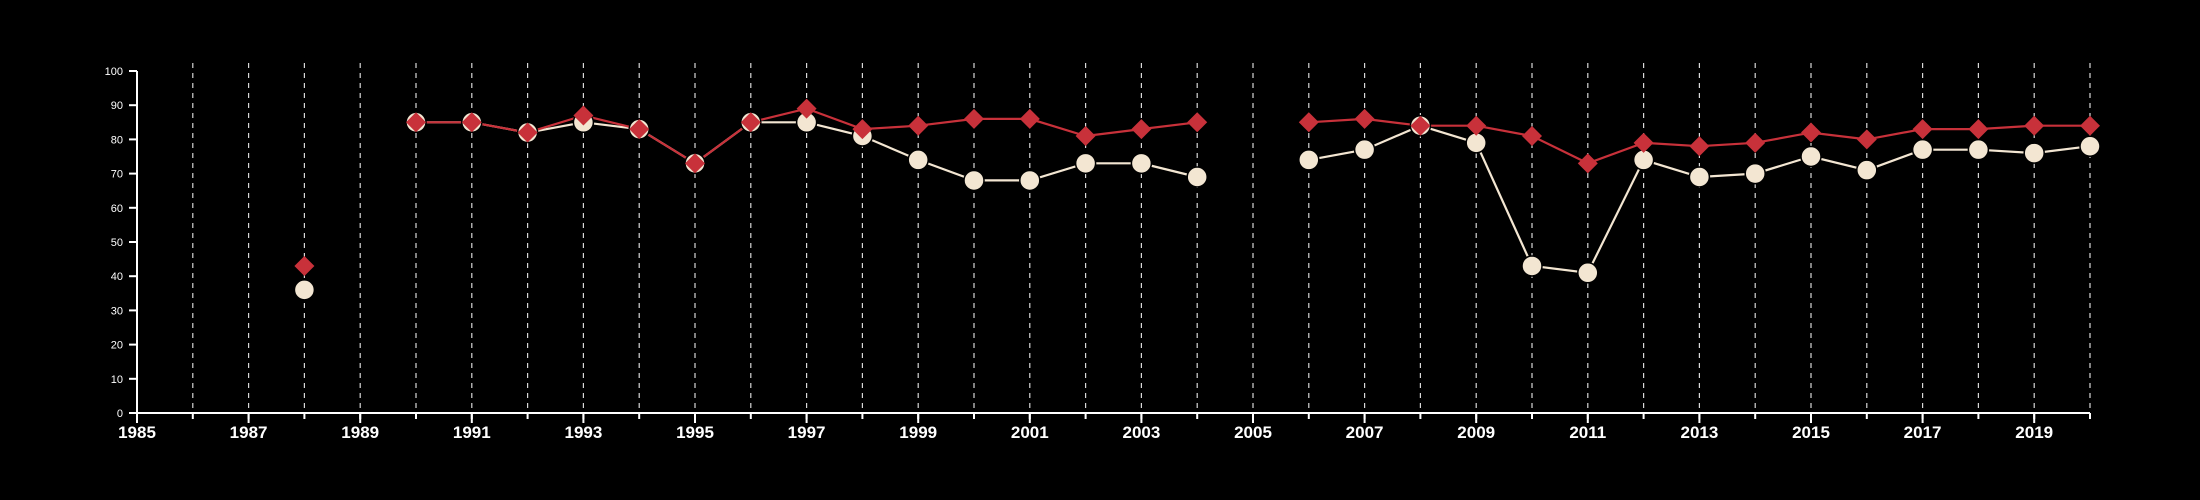  What do you see at coordinates (918, 160) in the screenshot?
I see `series-1-point-1999` at bounding box center [918, 160].